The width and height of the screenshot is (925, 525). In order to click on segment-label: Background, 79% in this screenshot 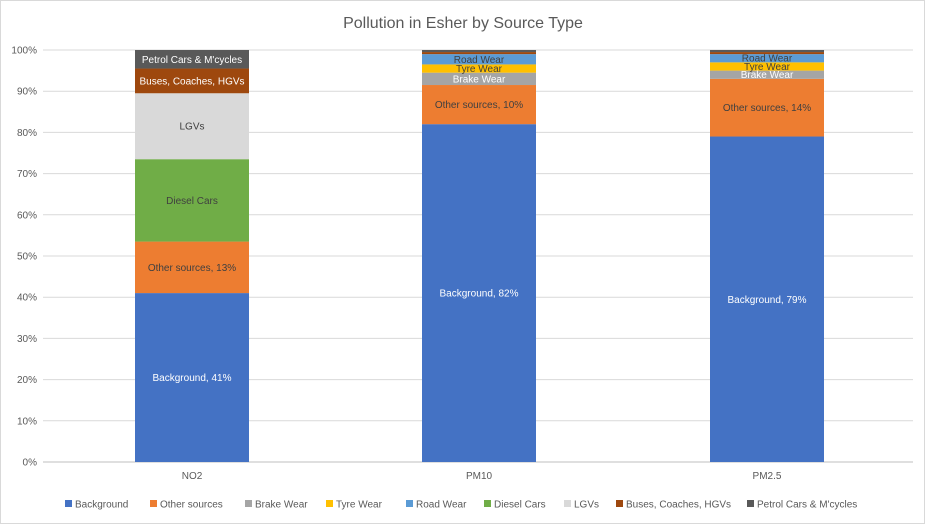, I will do `click(767, 300)`.